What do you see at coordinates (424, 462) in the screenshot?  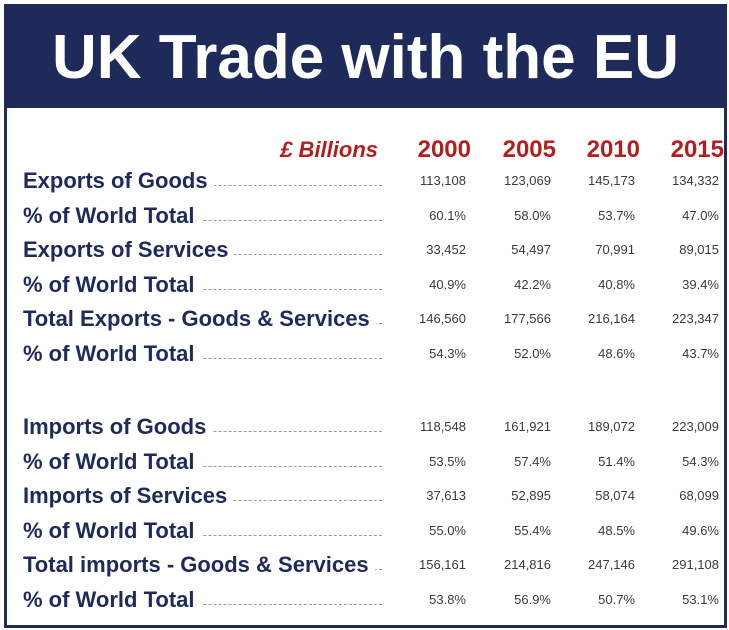 I see `cell-value-2000: 53.5%` at bounding box center [424, 462].